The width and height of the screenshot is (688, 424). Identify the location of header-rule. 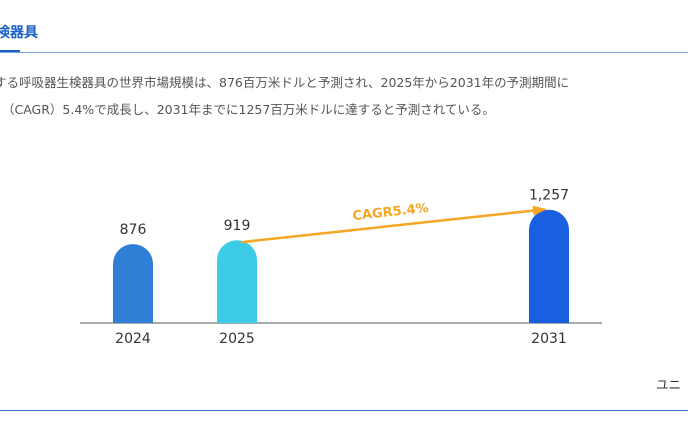
(344, 52).